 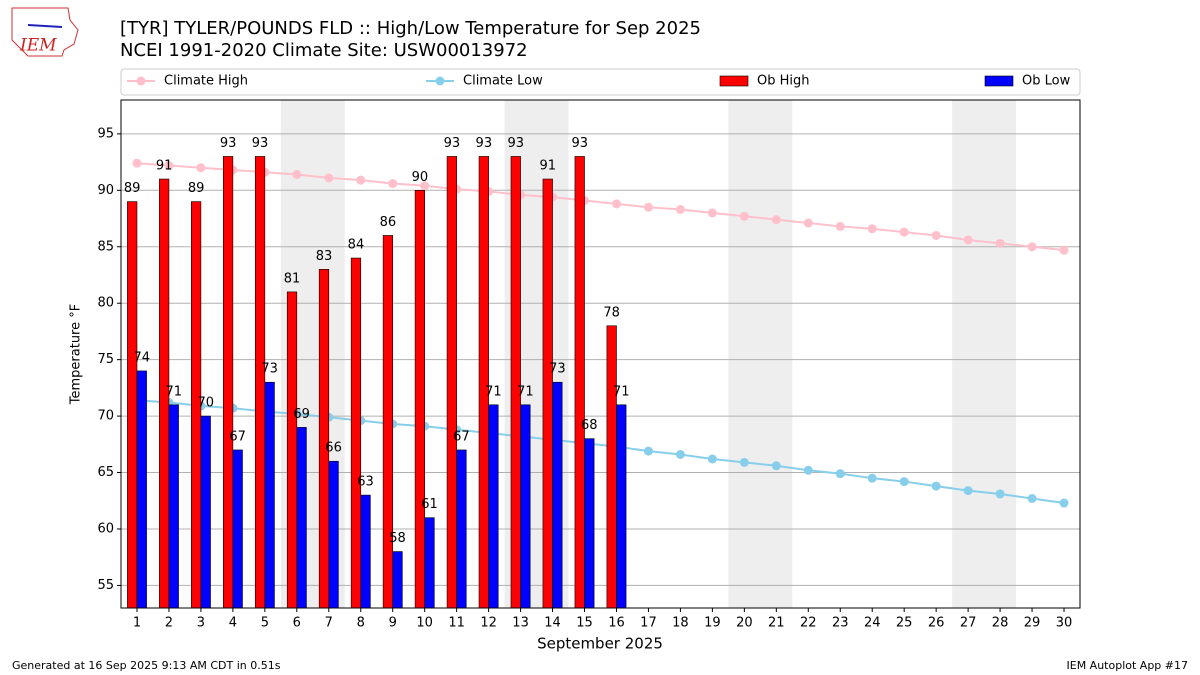 What do you see at coordinates (333, 448) in the screenshot?
I see `data-label: 66` at bounding box center [333, 448].